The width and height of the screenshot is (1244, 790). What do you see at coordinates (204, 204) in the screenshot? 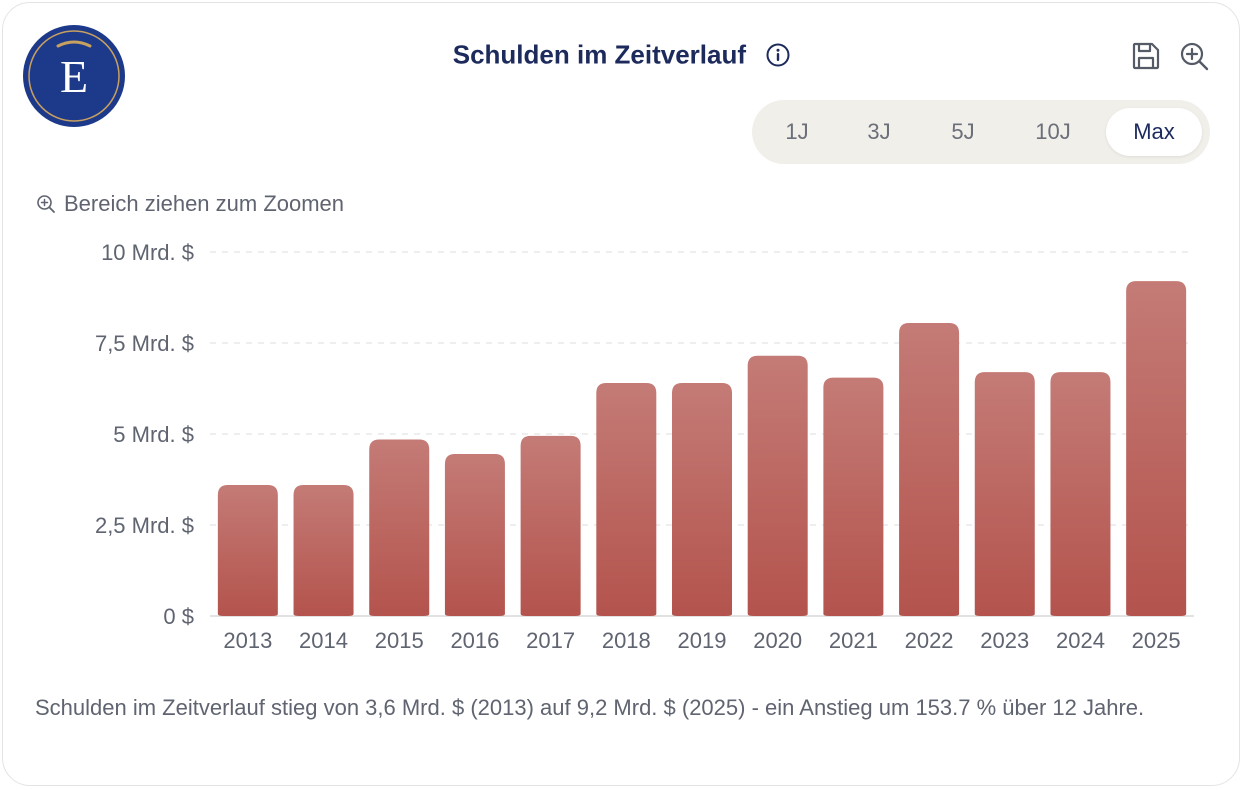
I see `zoom-hint-text: Bereich ziehen zum Zoomen` at bounding box center [204, 204].